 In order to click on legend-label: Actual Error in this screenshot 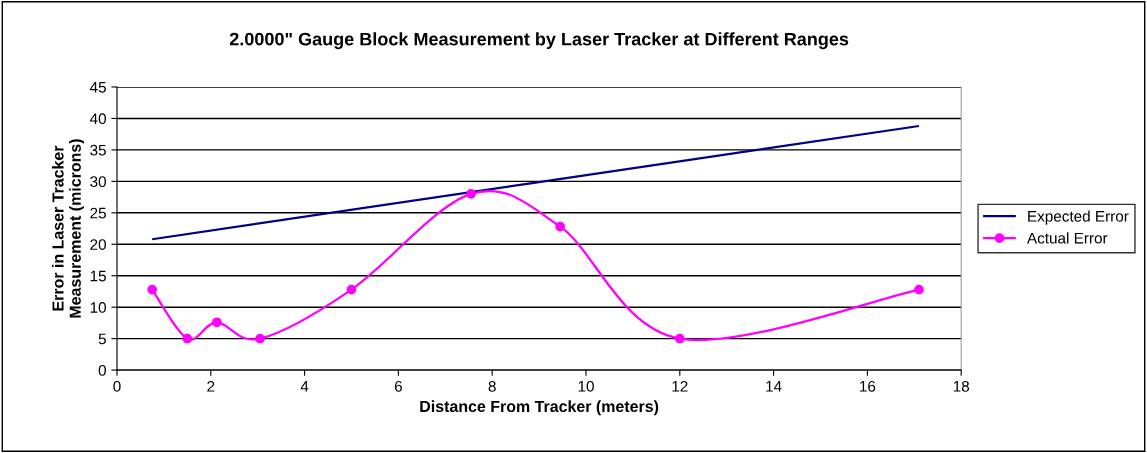, I will do `click(1067, 238)`.